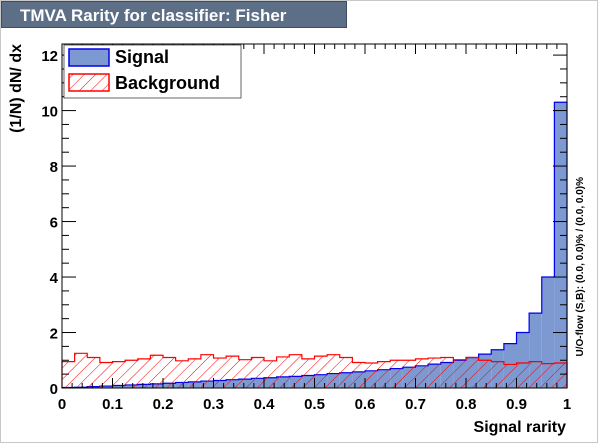 The image size is (598, 443). Describe the element at coordinates (54, 334) in the screenshot. I see `y-tick-label: 2` at that location.